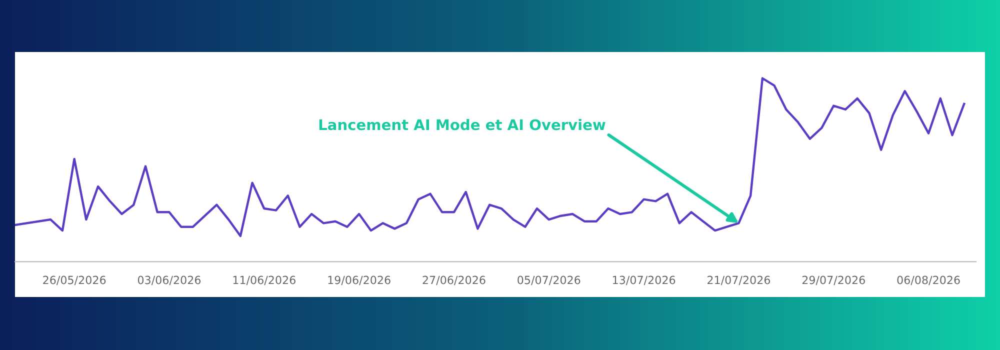 Image resolution: width=1000 pixels, height=350 pixels. Describe the element at coordinates (833, 281) in the screenshot. I see `x-tick-label: 29/07/2026` at that location.